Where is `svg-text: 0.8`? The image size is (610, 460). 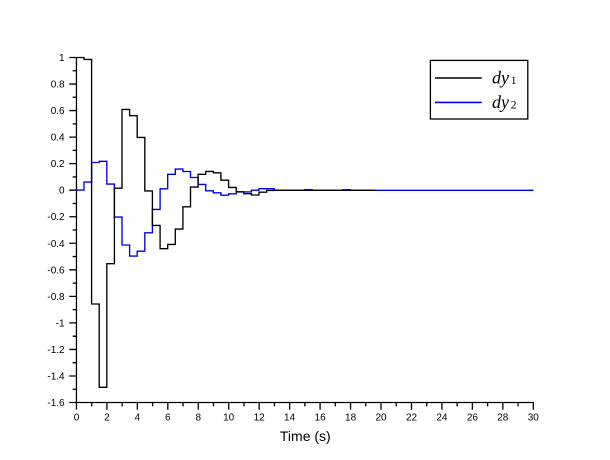
svg-text: 0.8 is located at coordinates (58, 85).